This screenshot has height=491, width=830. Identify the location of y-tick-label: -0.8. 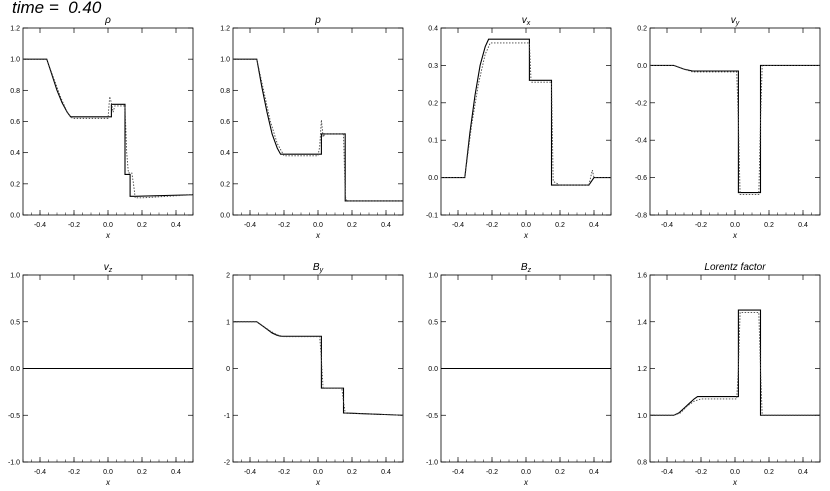
(641, 216).